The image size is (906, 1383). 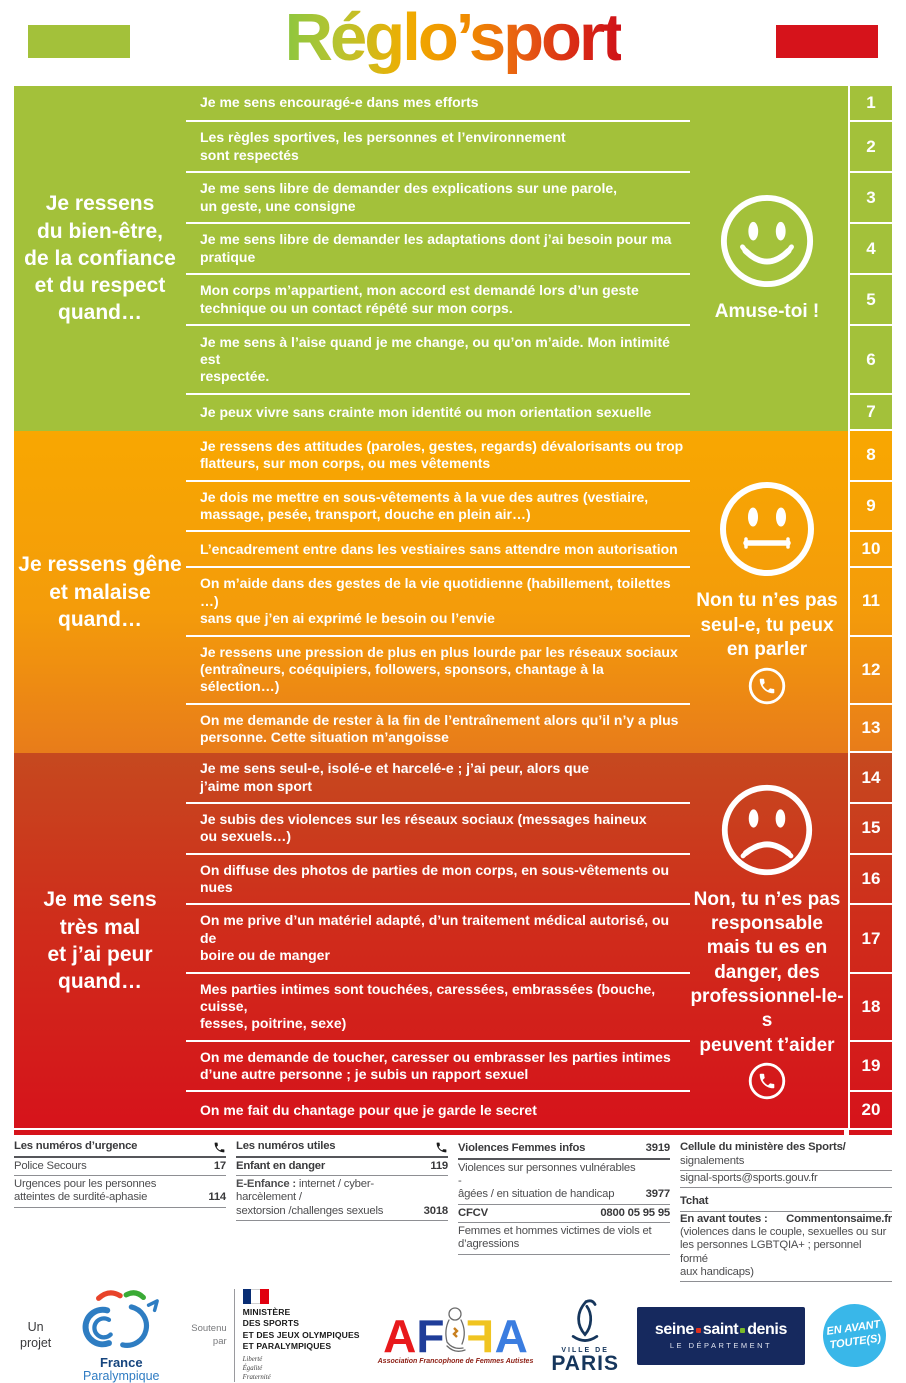 I want to click on statement-number: 2, so click(x=870, y=148).